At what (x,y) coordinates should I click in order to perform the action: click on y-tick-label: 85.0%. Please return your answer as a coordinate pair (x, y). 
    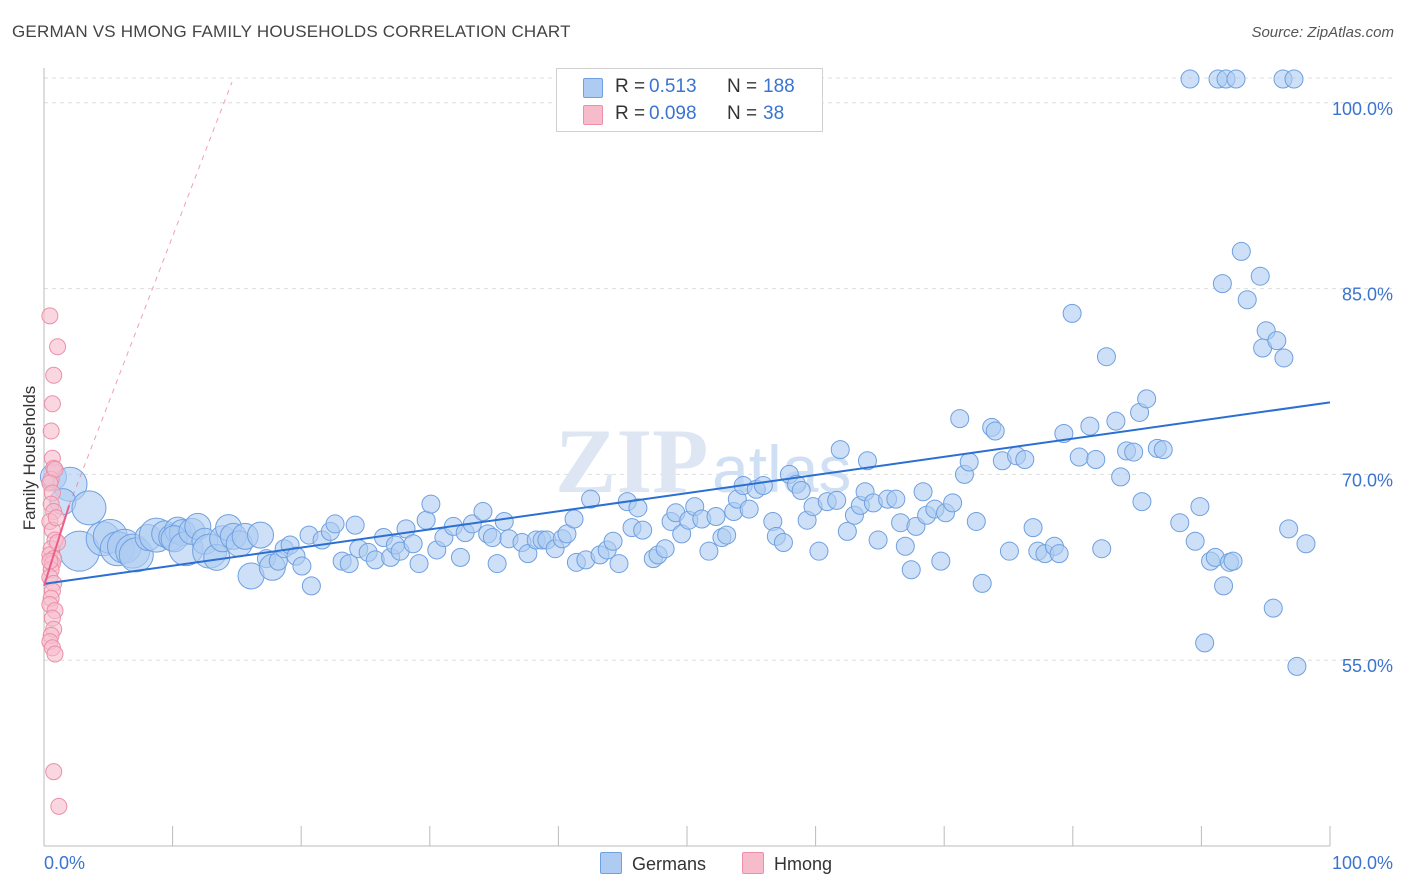
    Looking at the image, I should click on (1367, 295).